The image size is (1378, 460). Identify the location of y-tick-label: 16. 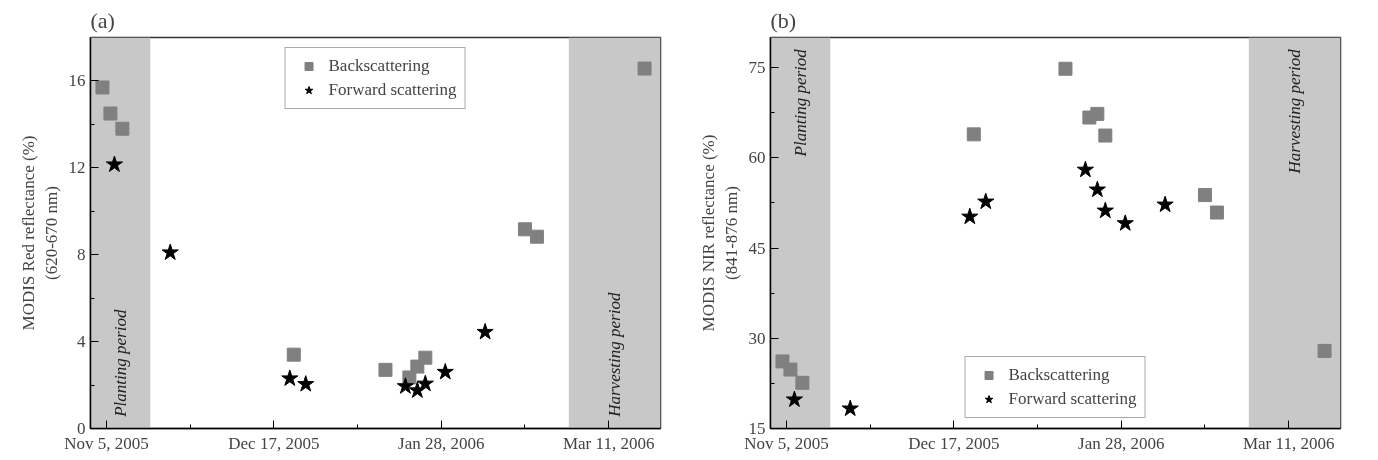
(77, 81).